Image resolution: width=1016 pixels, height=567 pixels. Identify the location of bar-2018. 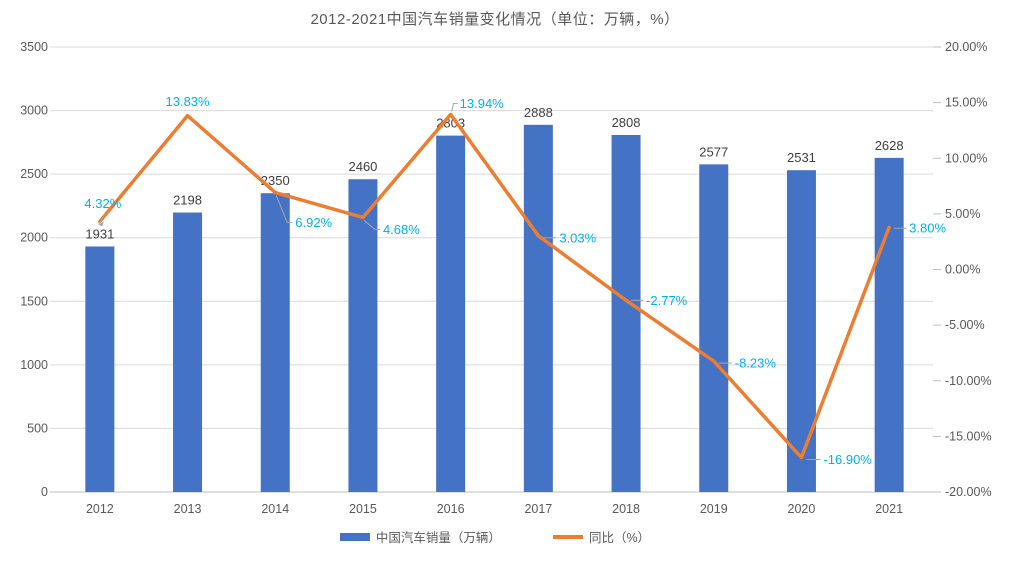
(626, 313).